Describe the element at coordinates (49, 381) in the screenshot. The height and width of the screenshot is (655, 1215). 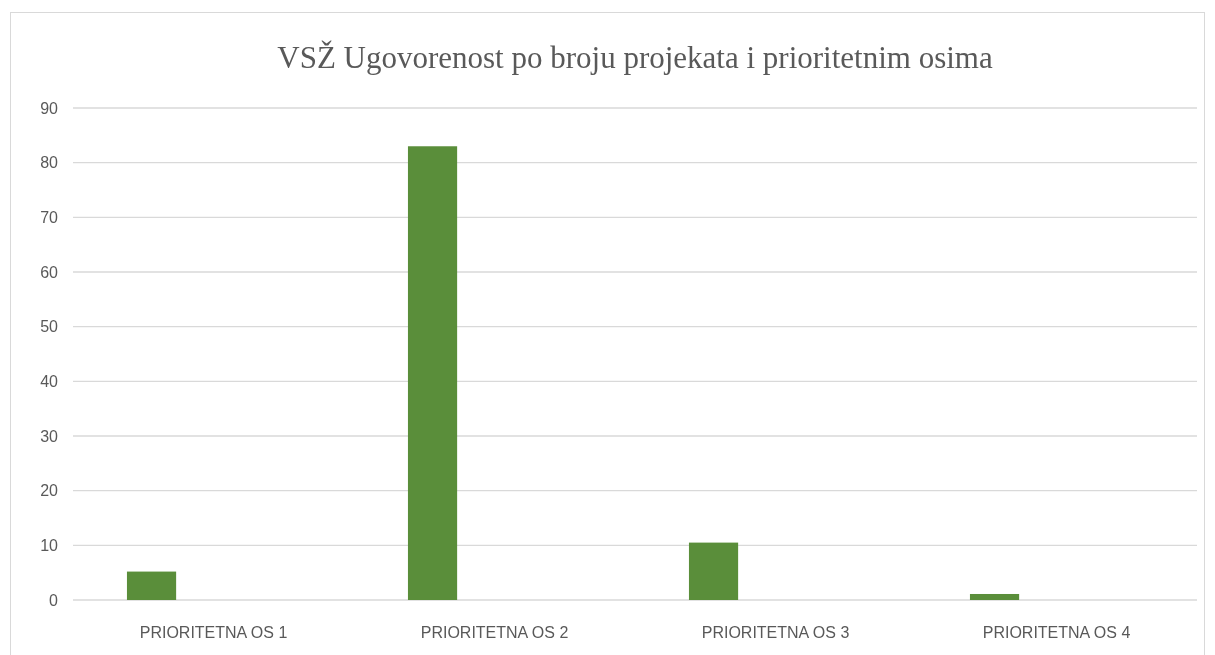
I see `y-tick-label: 40` at that location.